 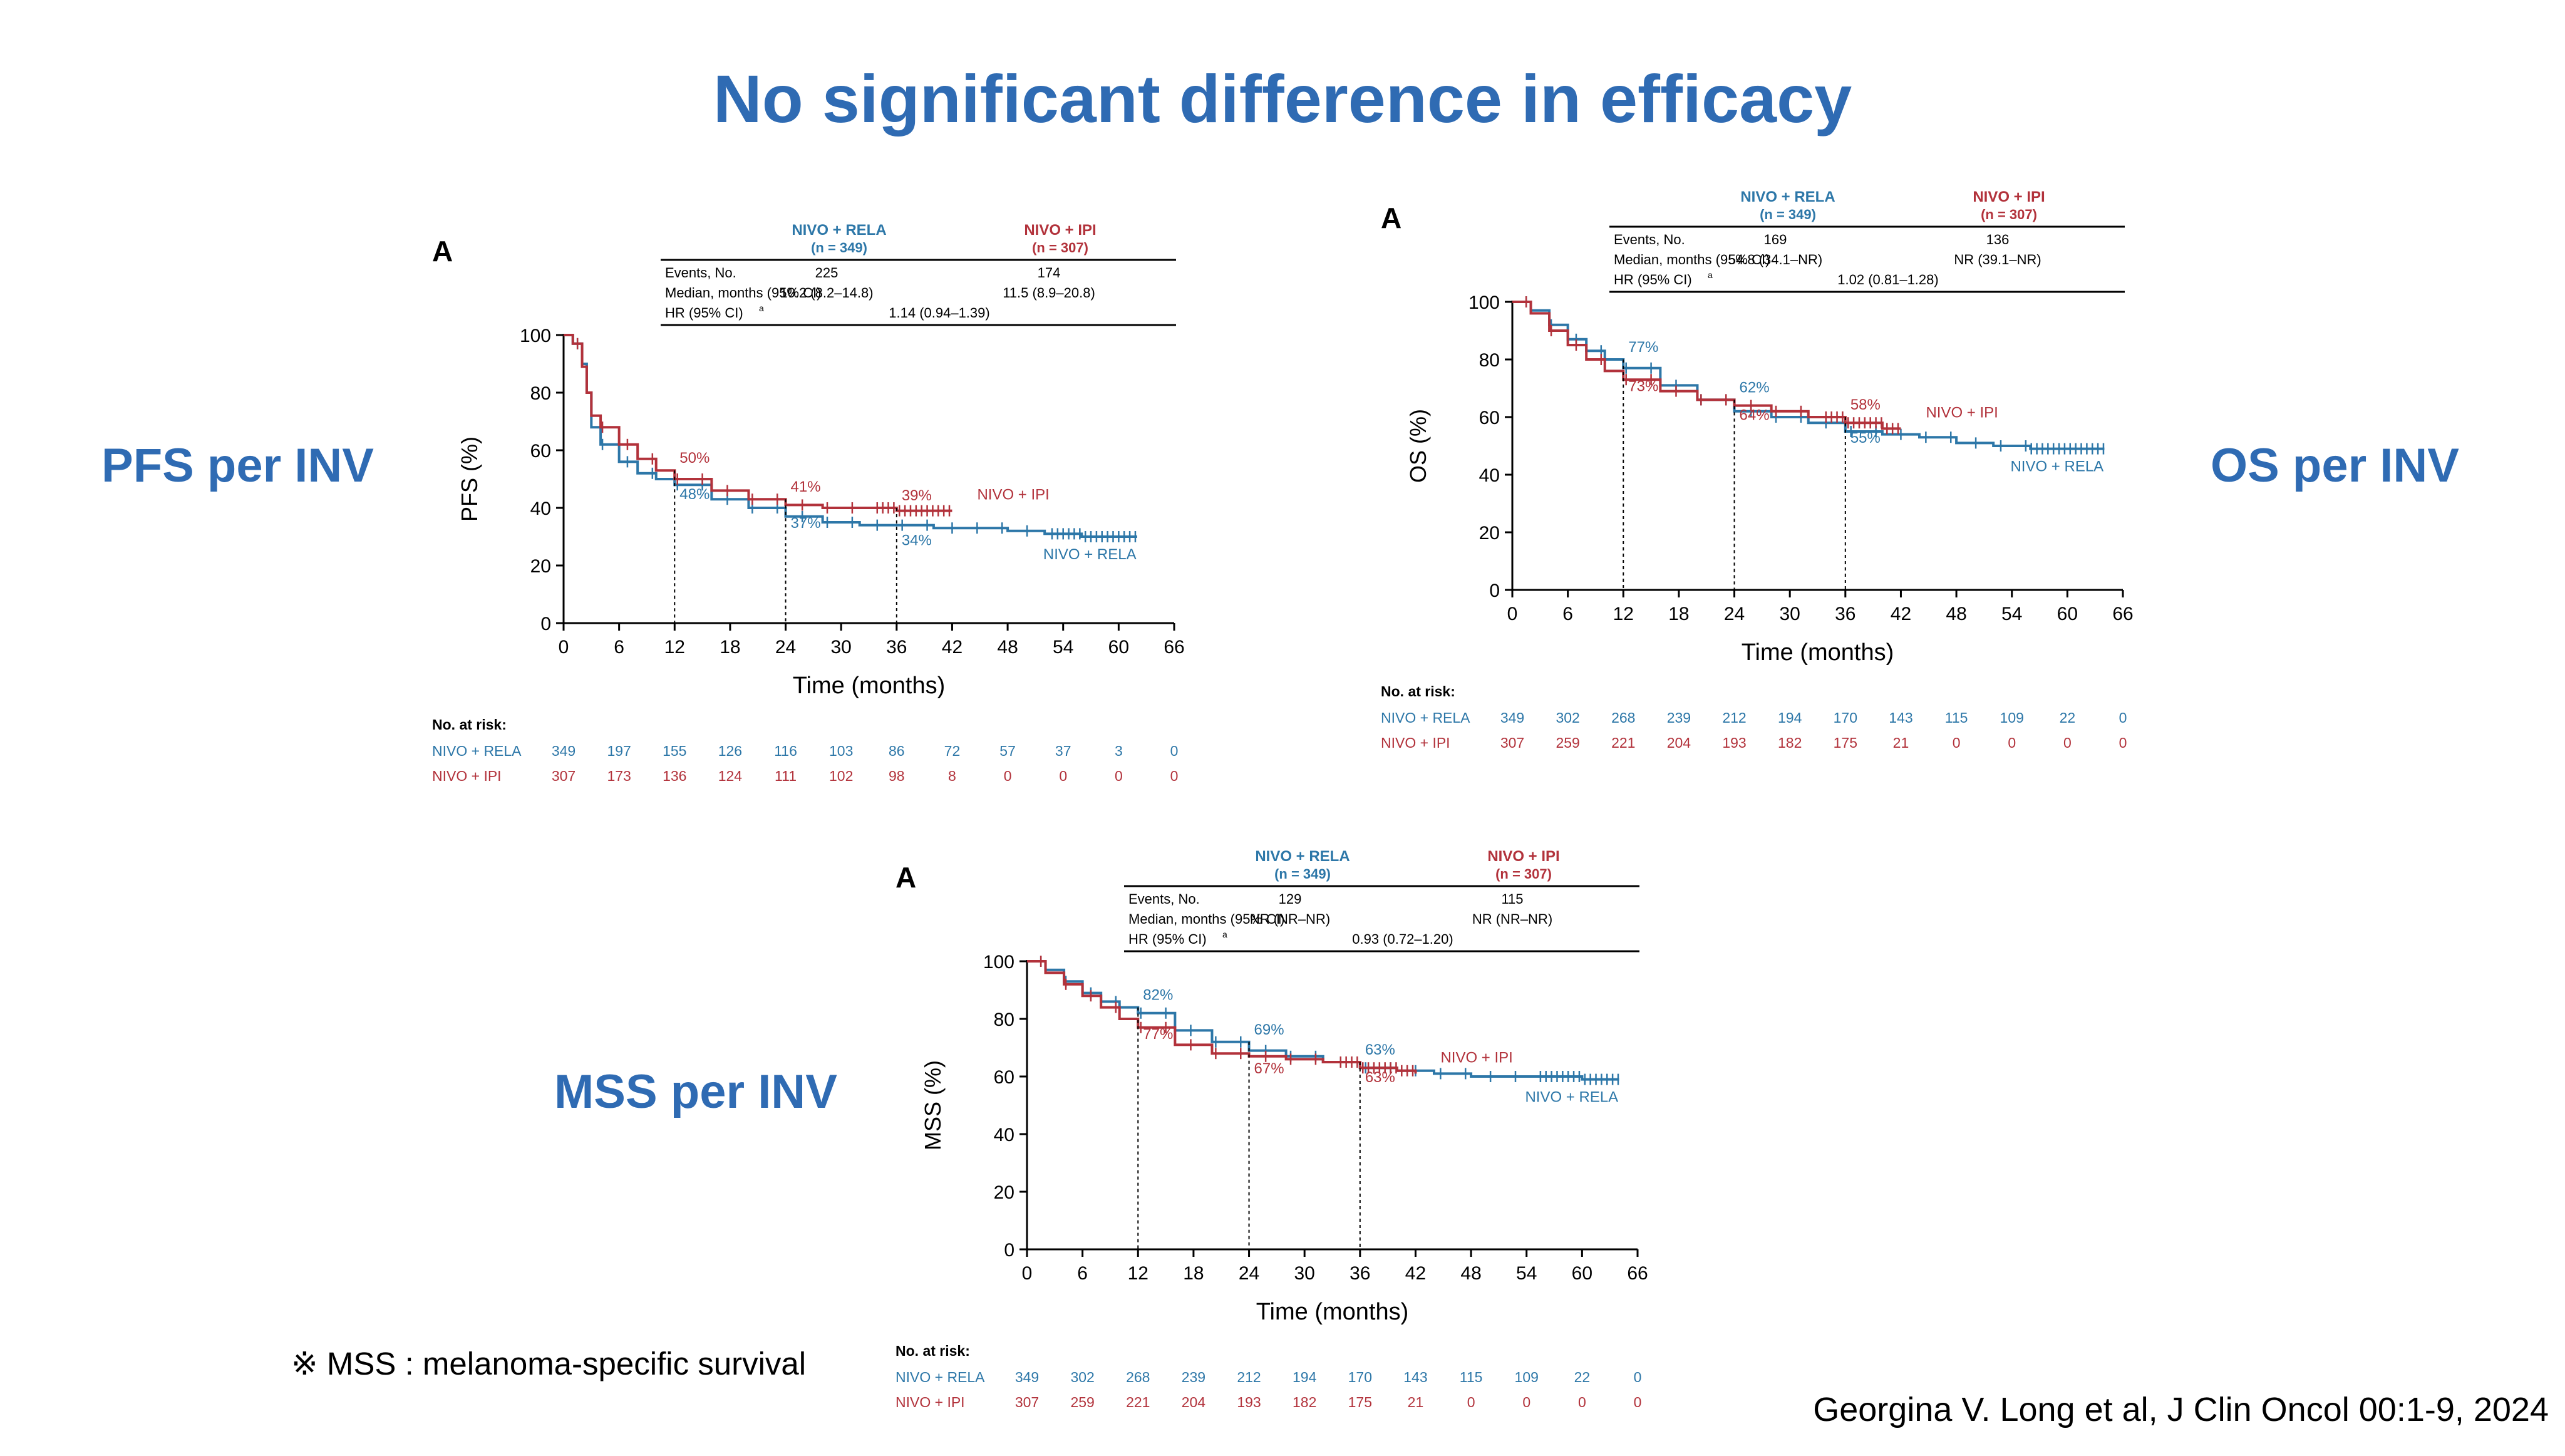 I want to click on risk-value-rela: 302, so click(x=1567, y=718).